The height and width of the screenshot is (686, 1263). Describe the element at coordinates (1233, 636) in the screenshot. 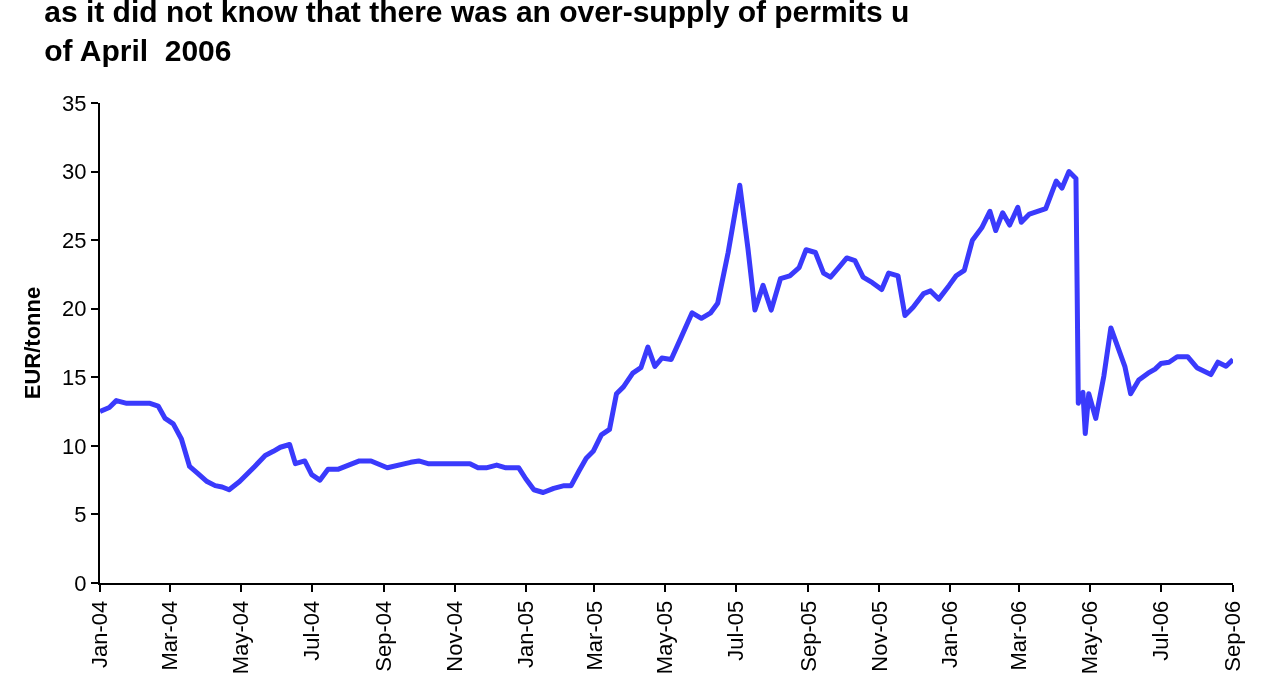

I see `x-tick-label: Sep-06` at that location.